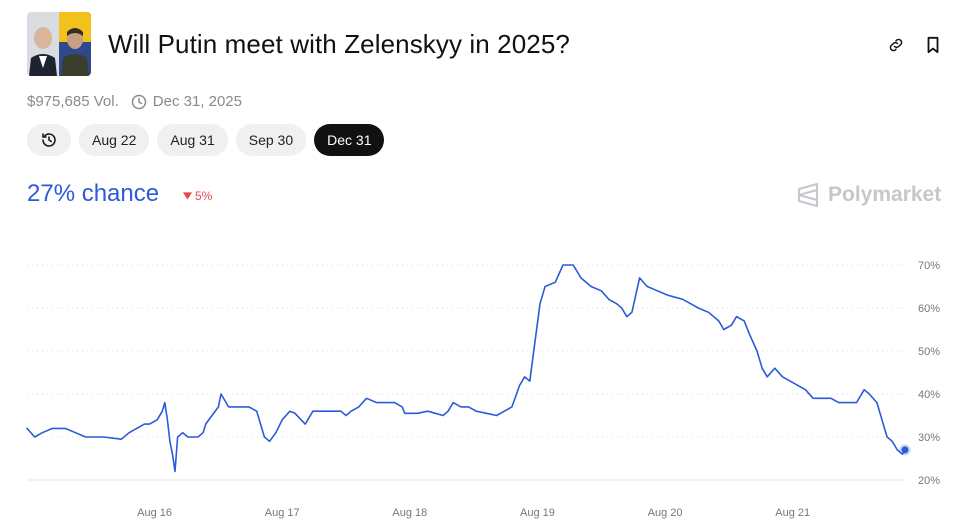  I want to click on x-tick-label: Aug 17, so click(282, 513).